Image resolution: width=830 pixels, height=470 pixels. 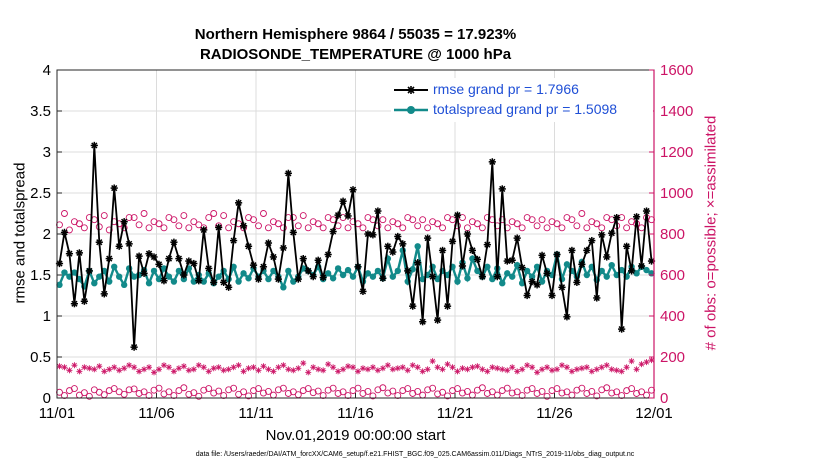 What do you see at coordinates (522, 90) in the screenshot?
I see `legend-item-rmse: rmse grand pr = 1.7966` at bounding box center [522, 90].